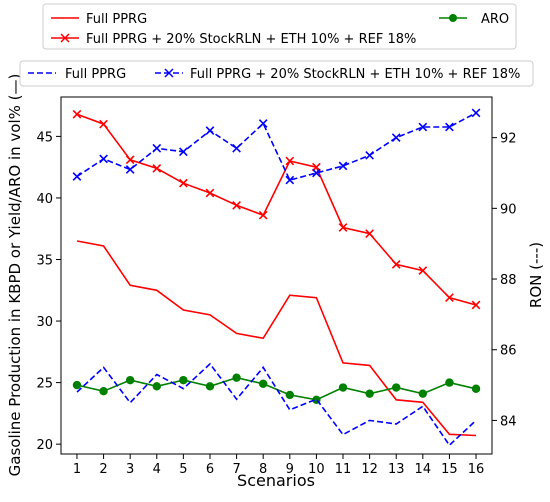  I want to click on y-right-tick-label: 92, so click(508, 139).